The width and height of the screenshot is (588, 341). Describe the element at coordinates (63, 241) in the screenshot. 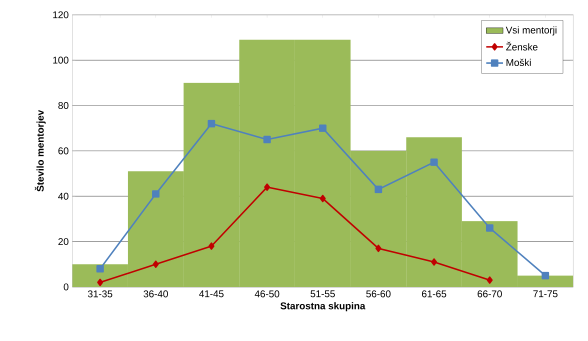

I see `y-tick-label: 20` at that location.